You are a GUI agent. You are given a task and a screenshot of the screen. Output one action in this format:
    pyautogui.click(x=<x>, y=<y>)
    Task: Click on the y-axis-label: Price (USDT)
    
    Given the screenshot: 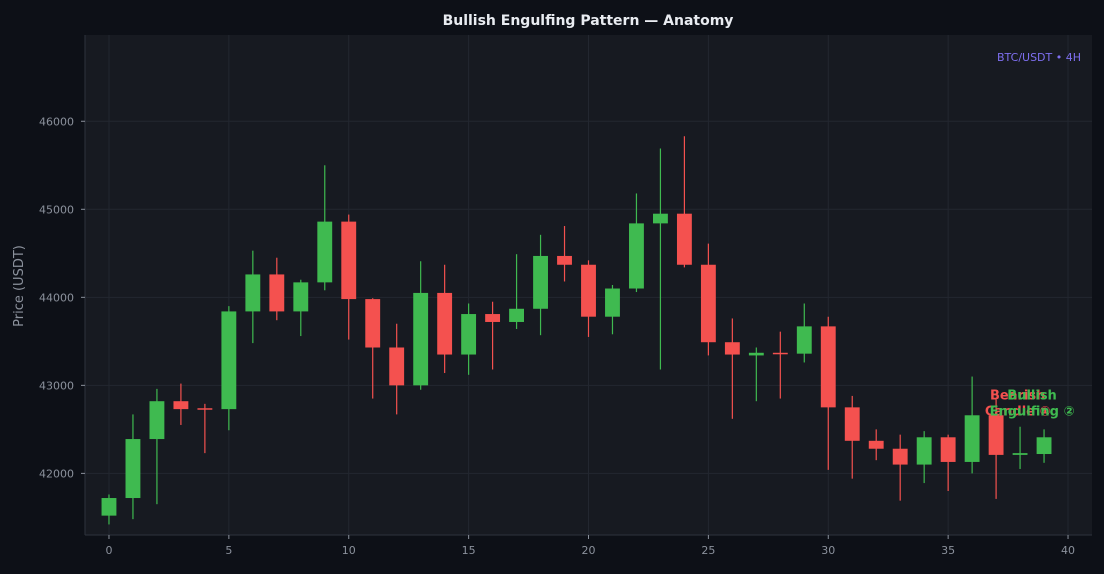 What is the action you would take?
    pyautogui.click(x=19, y=286)
    